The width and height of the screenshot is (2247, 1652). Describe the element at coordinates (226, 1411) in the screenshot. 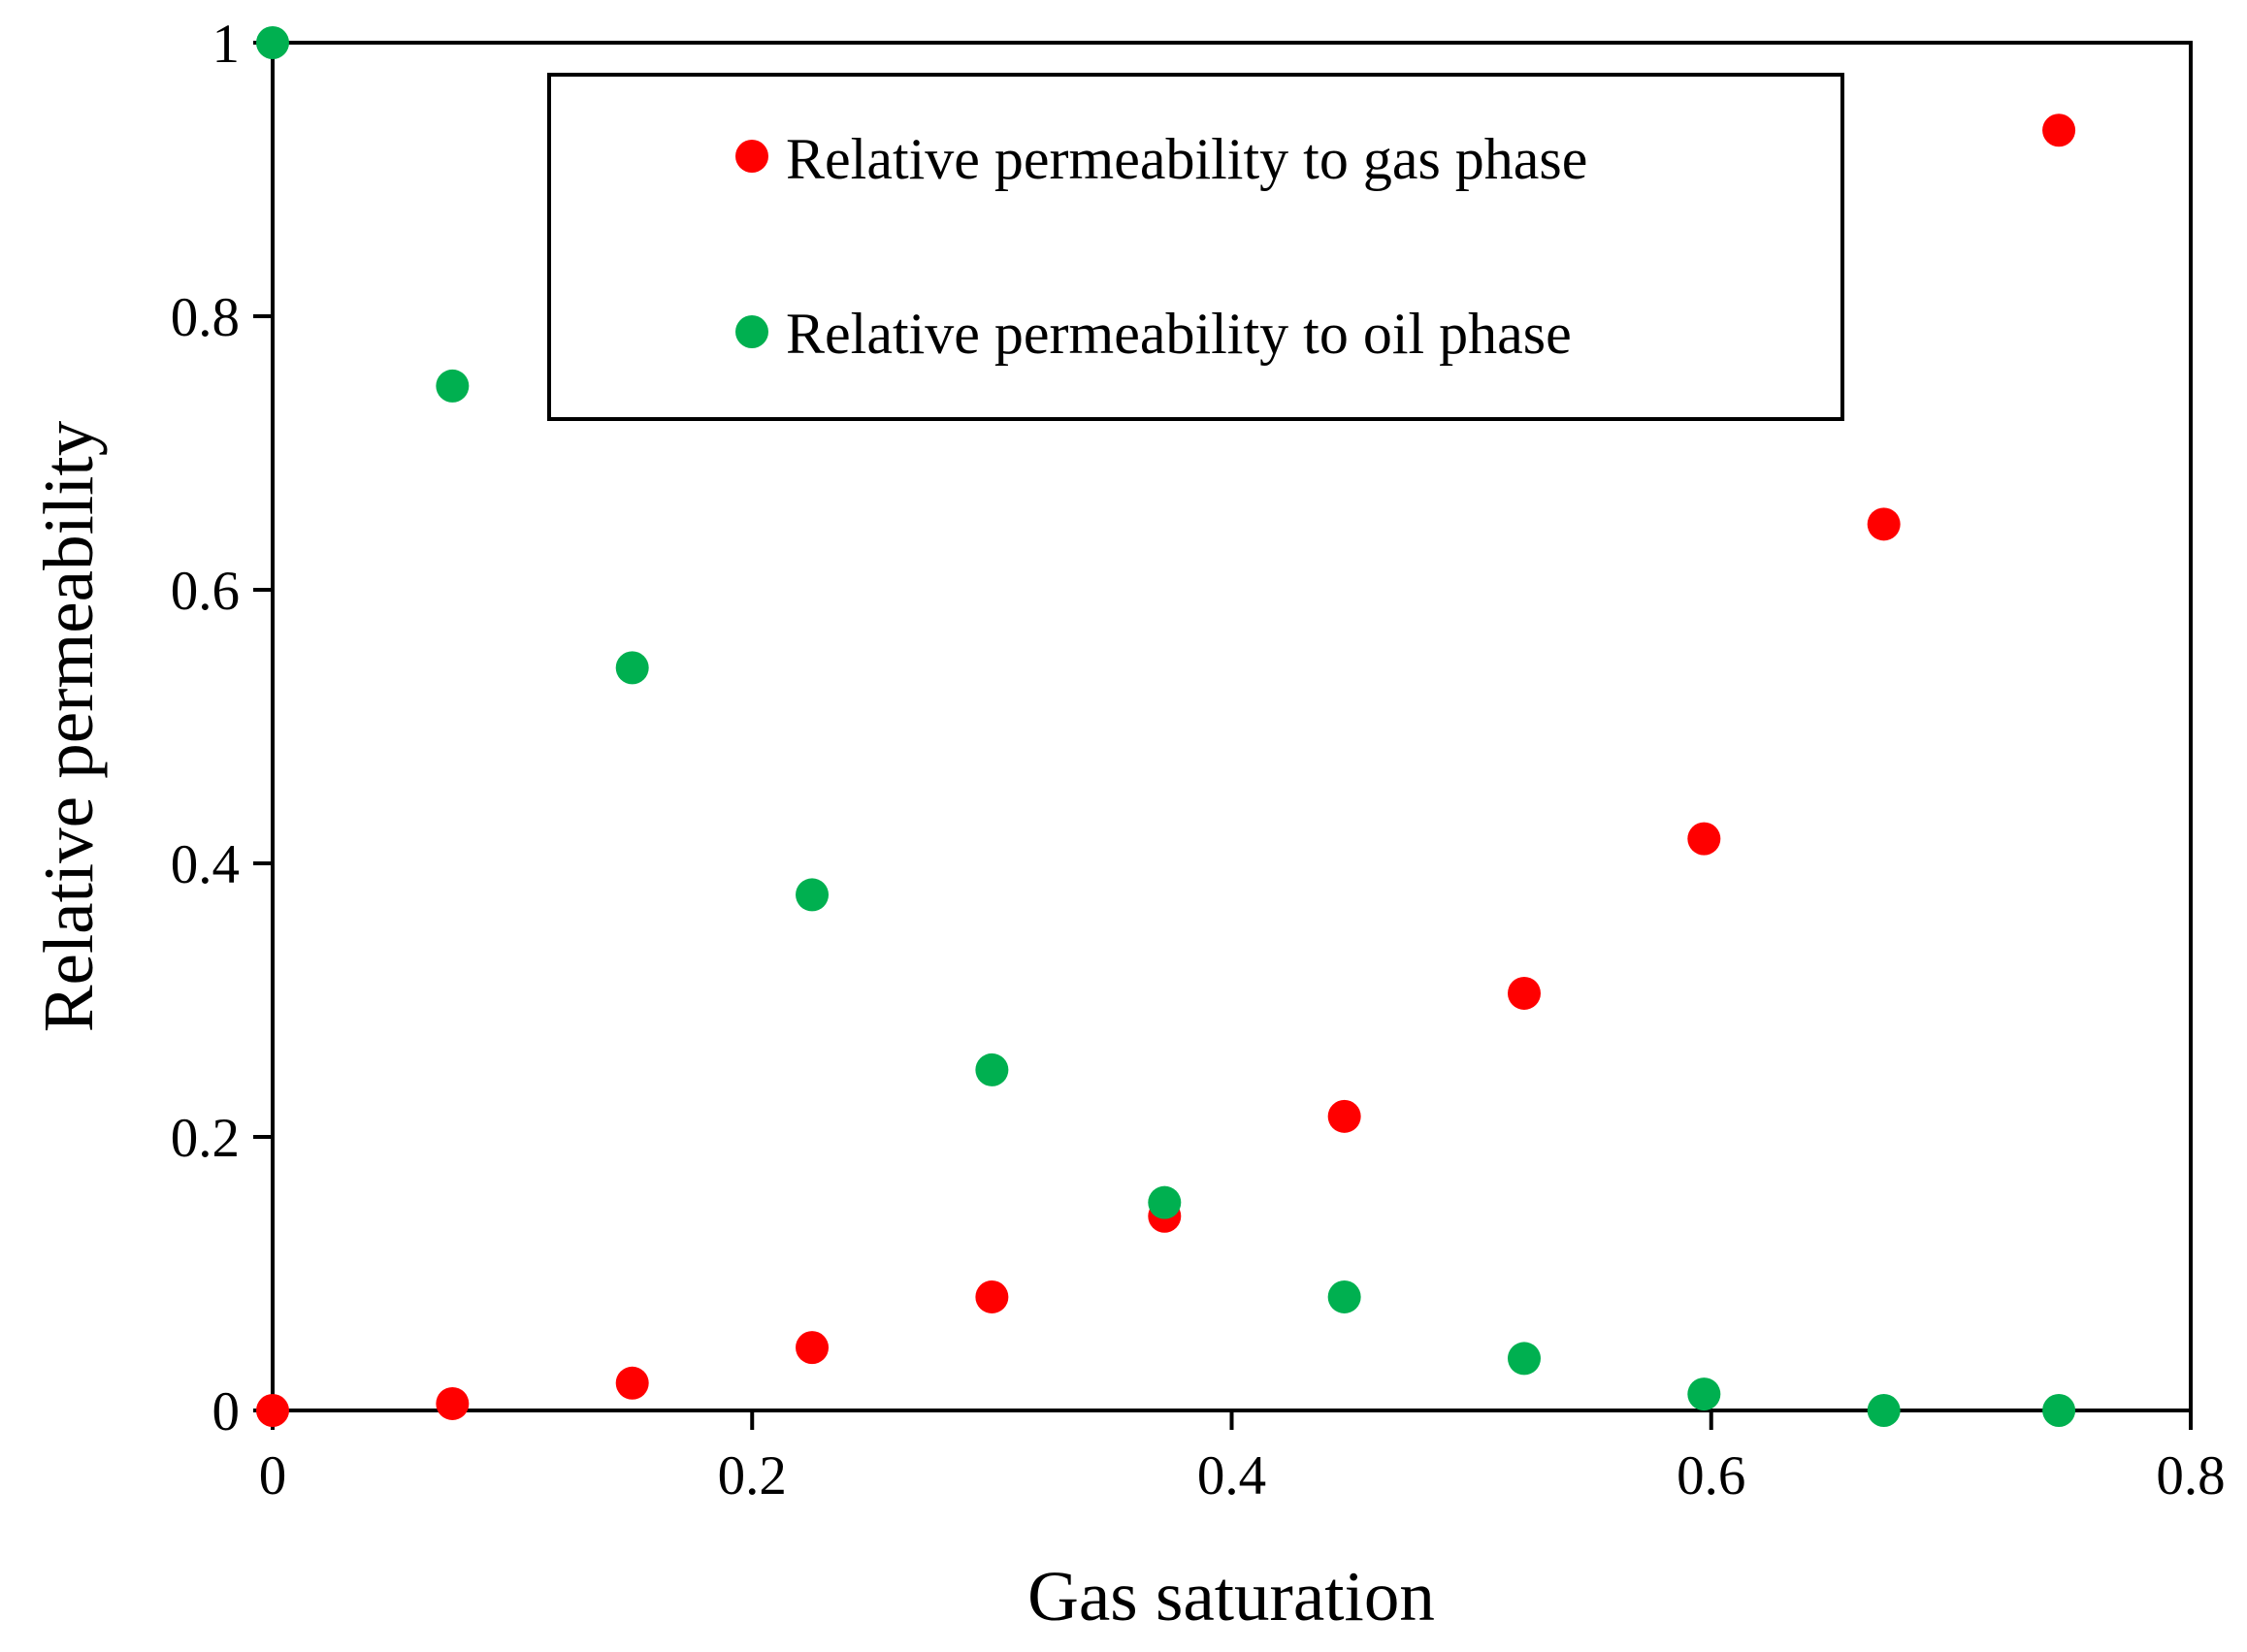

I see `y-tick-label: 0` at that location.